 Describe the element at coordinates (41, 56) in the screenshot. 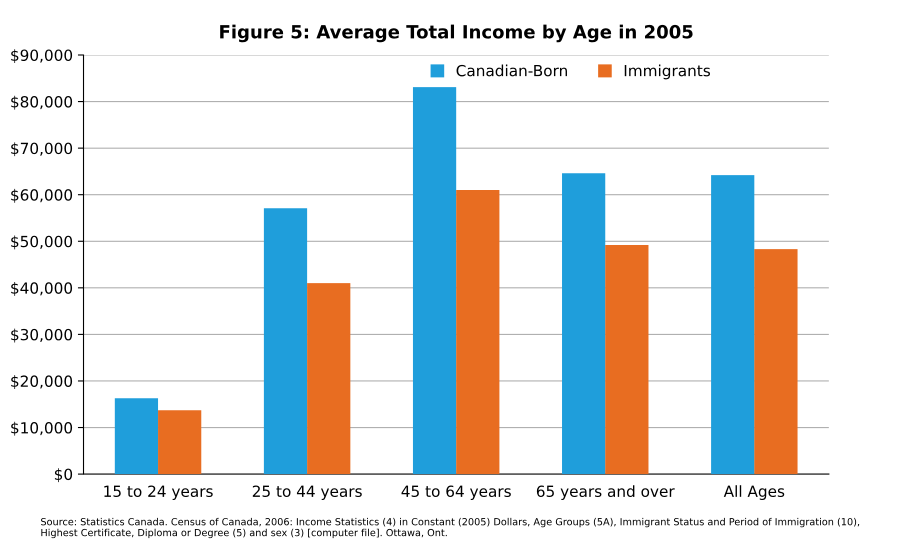

I see `y-tick-label: $90,000` at that location.